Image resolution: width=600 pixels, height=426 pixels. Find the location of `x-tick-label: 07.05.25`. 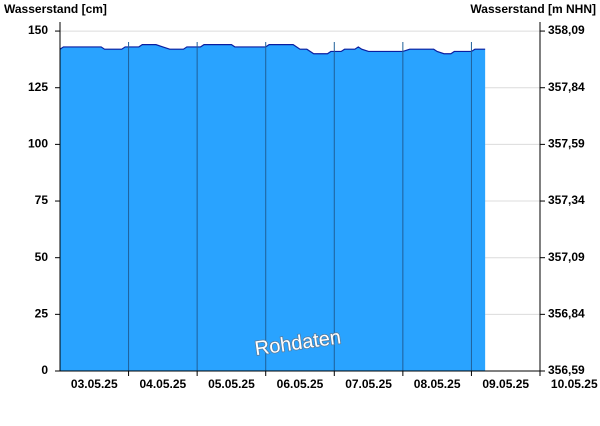

x-tick-label: 07.05.25 is located at coordinates (368, 384).